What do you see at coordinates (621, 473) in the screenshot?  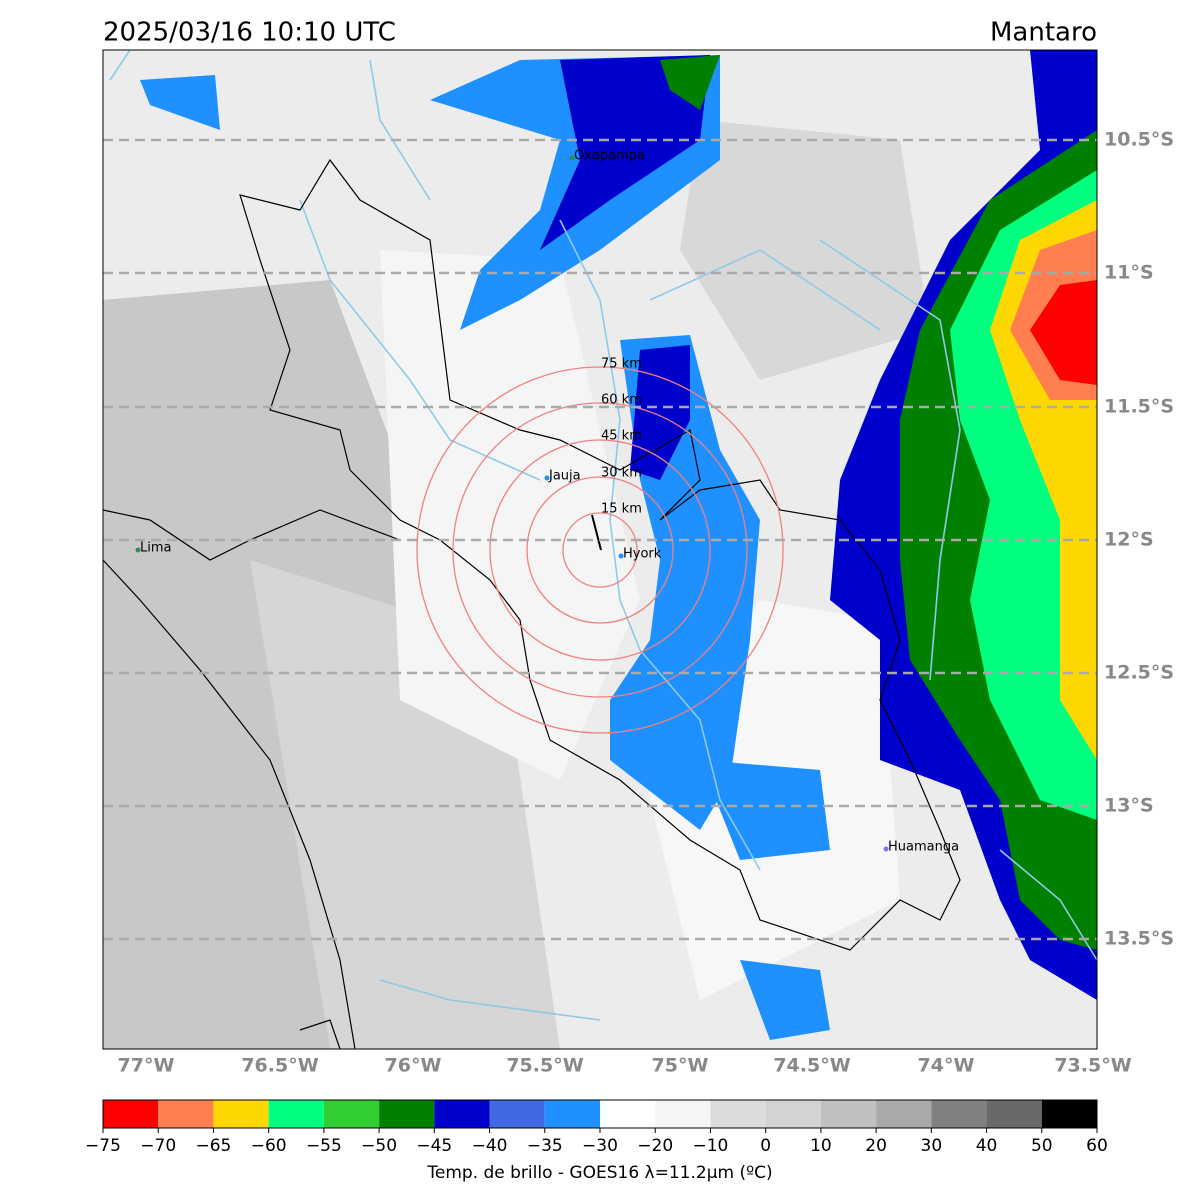 I see `ring-label: 30 km` at bounding box center [621, 473].